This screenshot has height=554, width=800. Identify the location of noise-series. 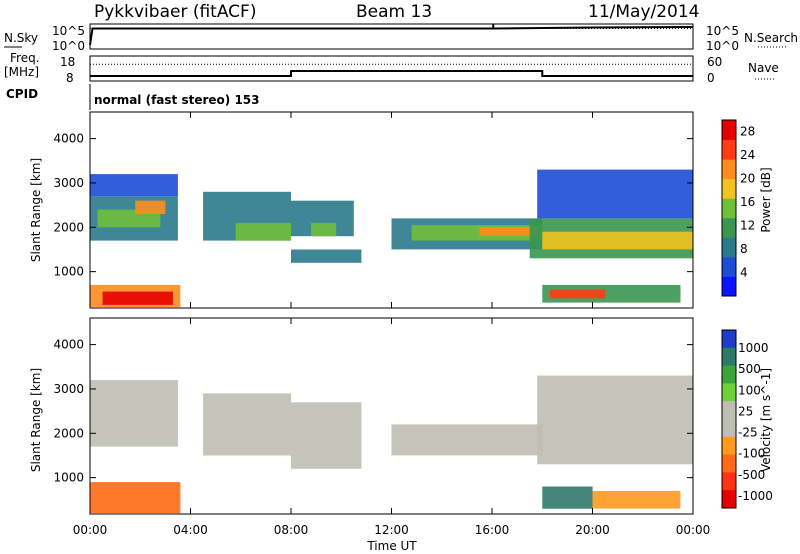
(391, 35).